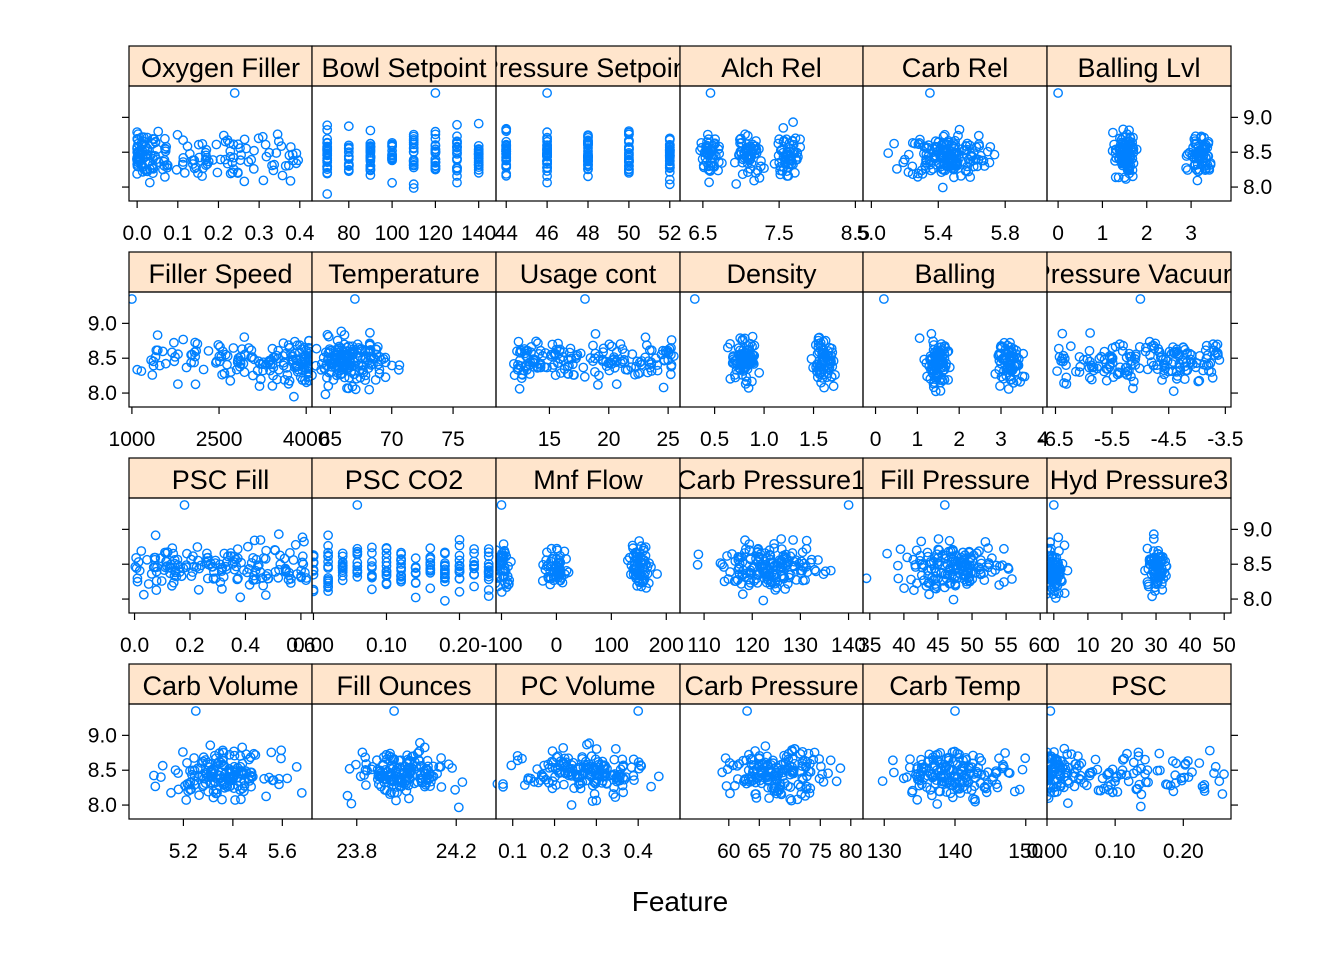 This screenshot has height=960, width=1344. What do you see at coordinates (259, 233) in the screenshot?
I see `x-tick-label: 0.3` at bounding box center [259, 233].